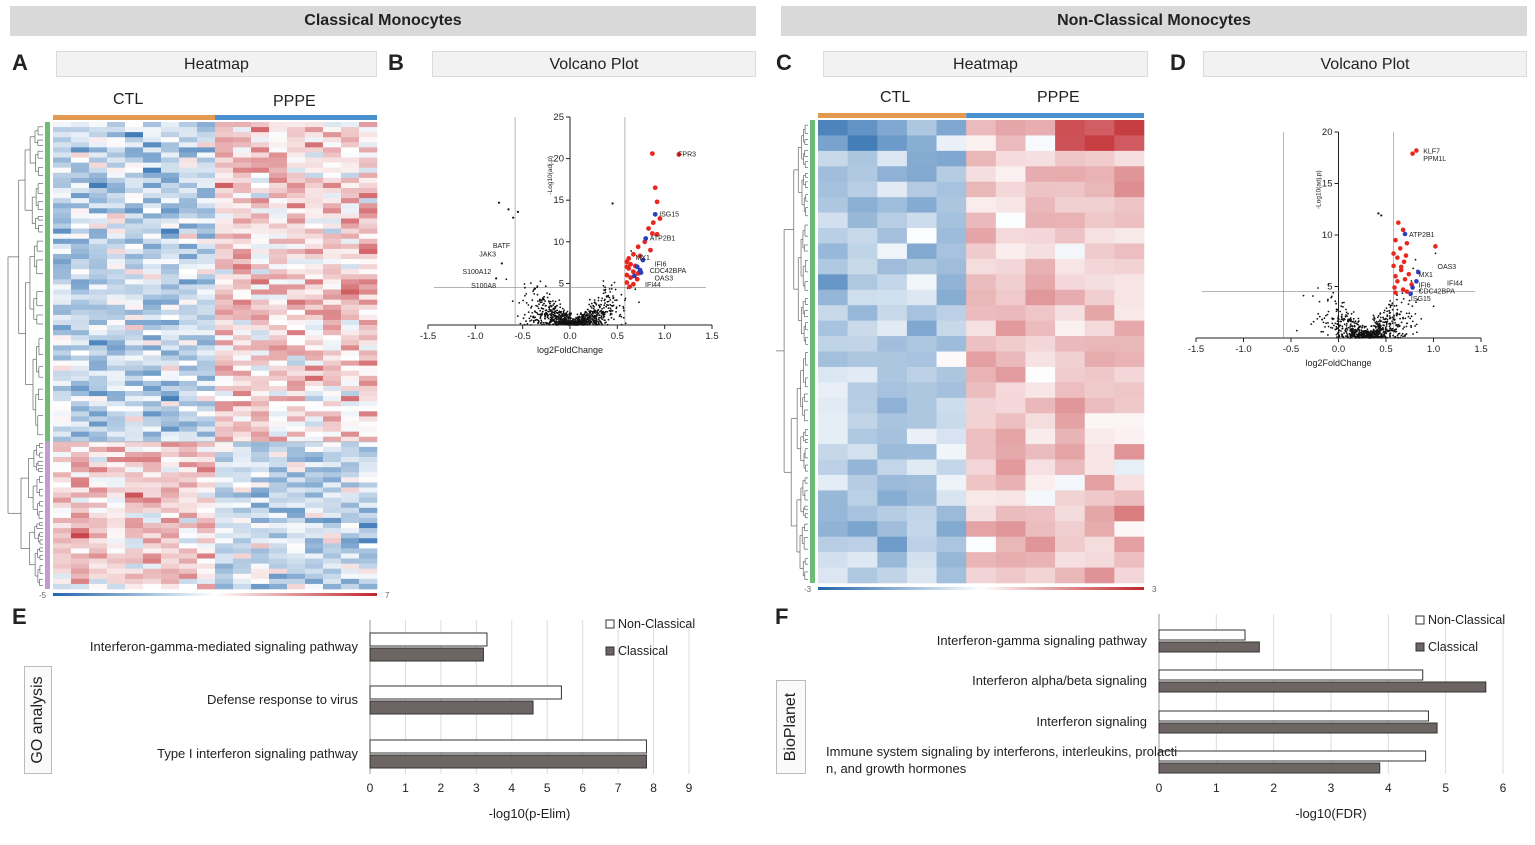 Image resolution: width=1535 pixels, height=845 pixels. Describe the element at coordinates (633, 272) in the screenshot. I see `significant-point` at that location.